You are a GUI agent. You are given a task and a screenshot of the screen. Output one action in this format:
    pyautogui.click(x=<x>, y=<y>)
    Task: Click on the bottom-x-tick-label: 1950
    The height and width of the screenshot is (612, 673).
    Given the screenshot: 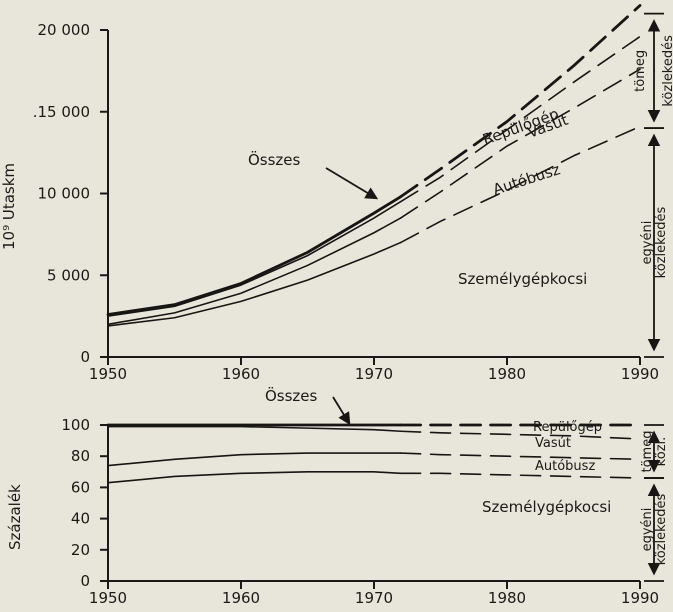 What is the action you would take?
    pyautogui.click(x=108, y=598)
    